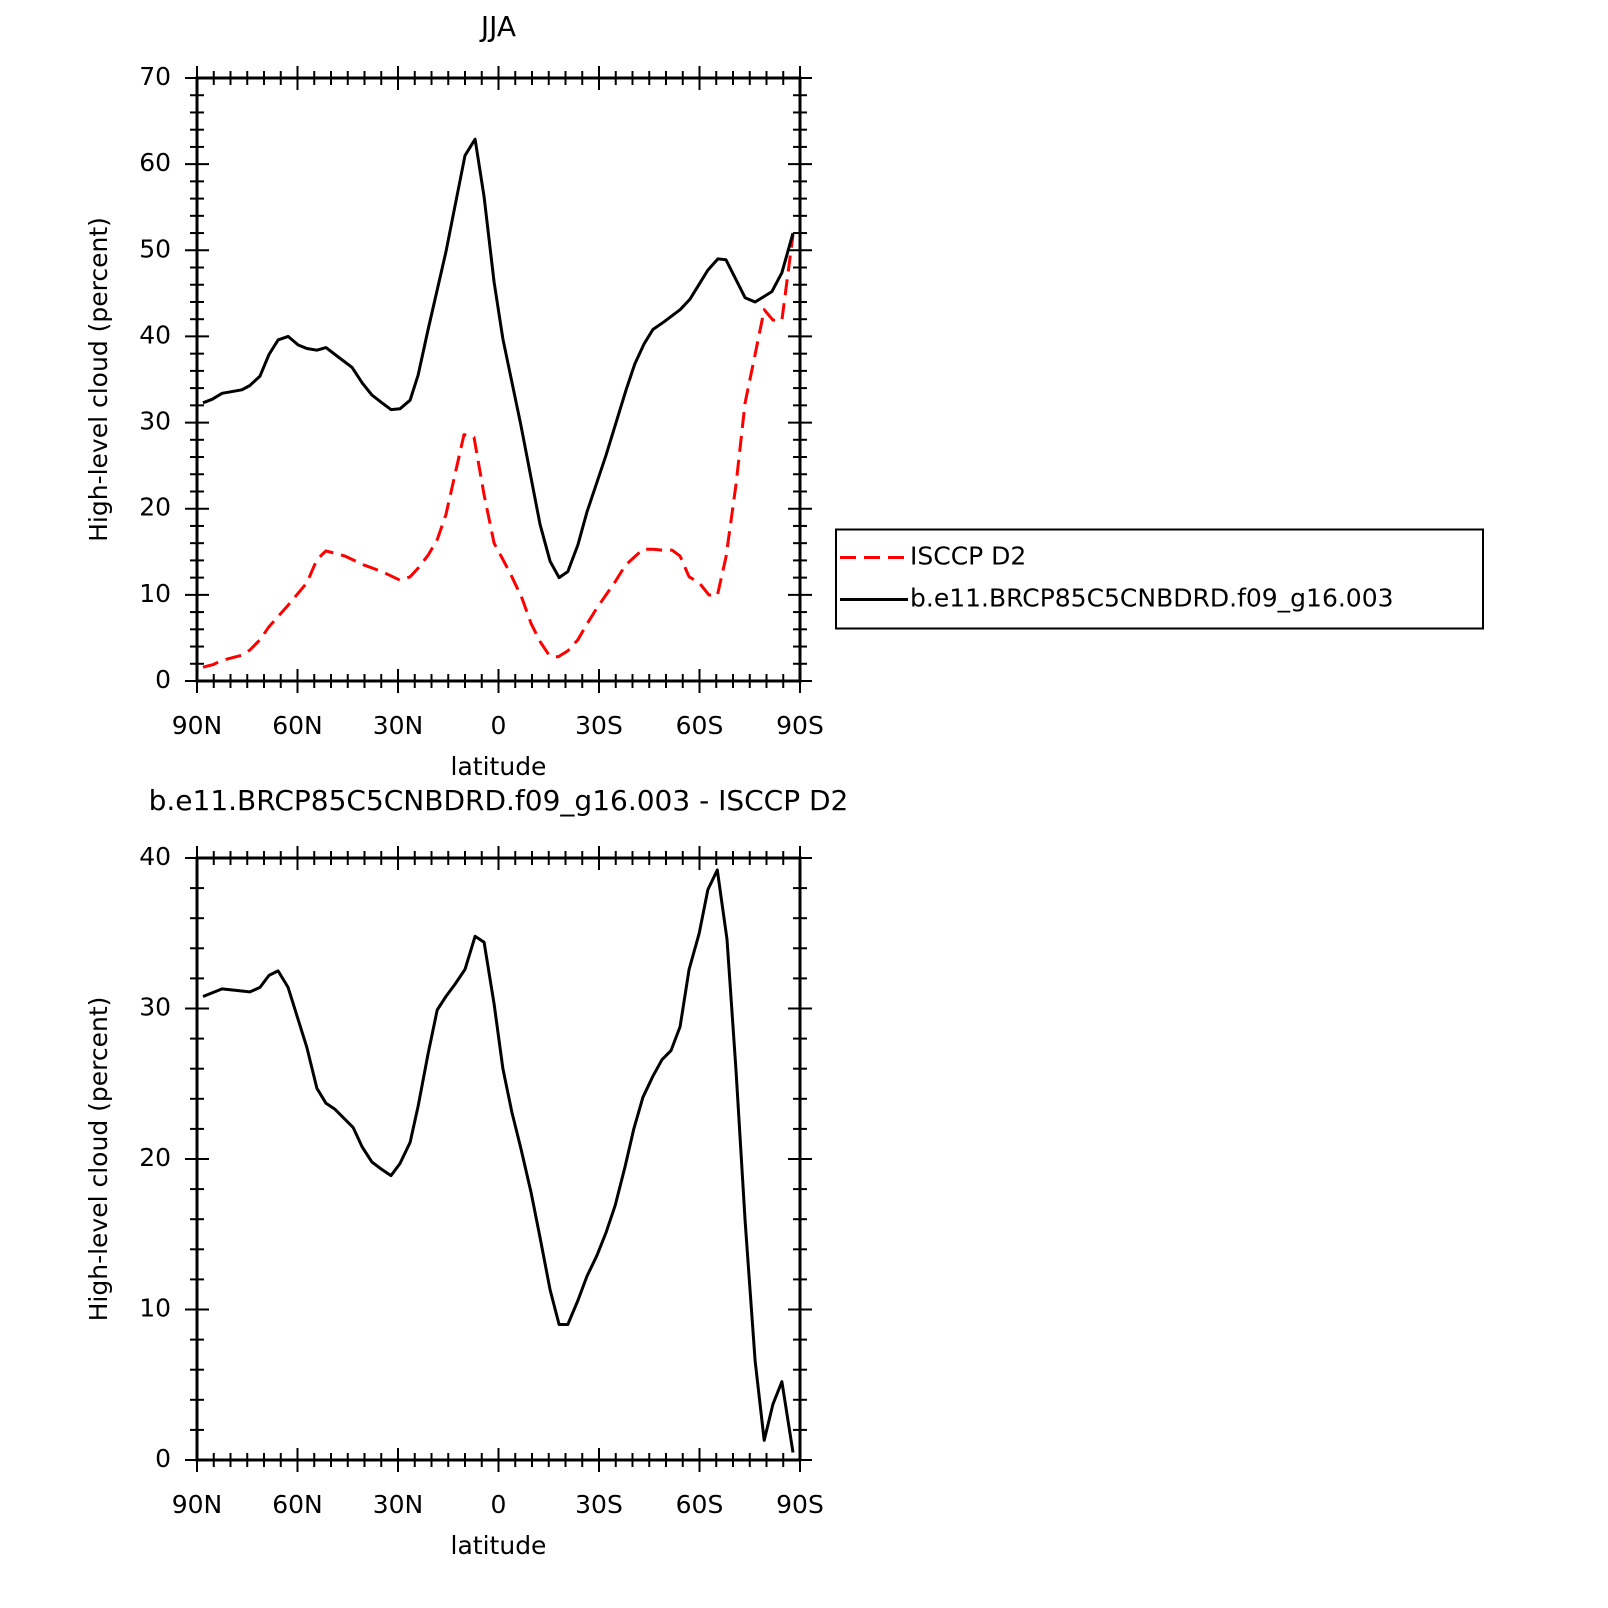  I want to click on y-tick-label: 70, so click(155, 76).